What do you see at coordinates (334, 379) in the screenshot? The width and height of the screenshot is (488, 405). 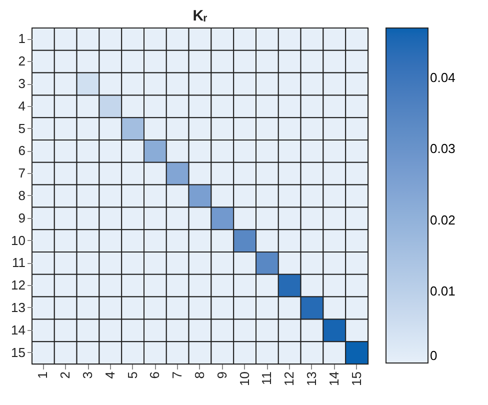 I see `x-tick-label: 14` at bounding box center [334, 379].